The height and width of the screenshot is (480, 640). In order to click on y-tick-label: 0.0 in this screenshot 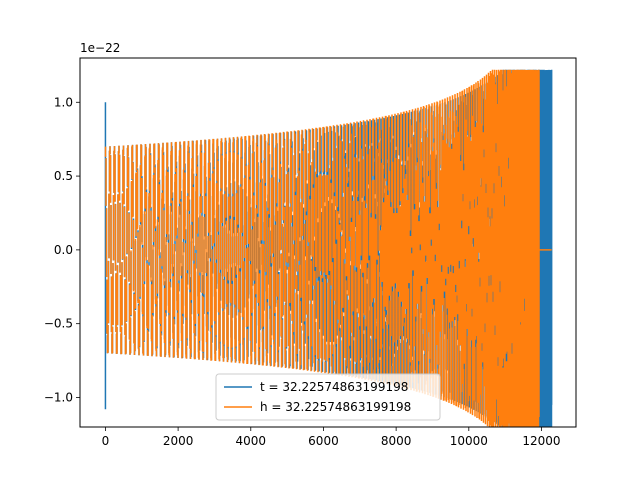, I will do `click(63, 250)`.